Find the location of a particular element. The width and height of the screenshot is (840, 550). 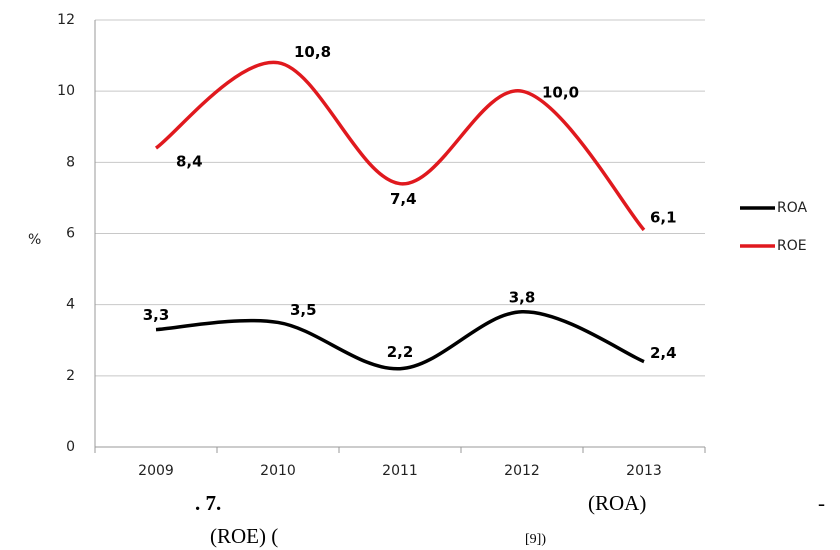

data-label: 6,1 is located at coordinates (663, 217).